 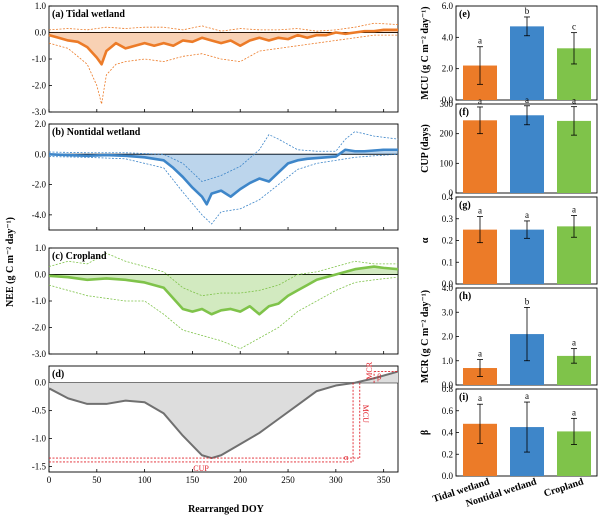 What do you see at coordinates (102, 132) in the screenshot?
I see `panel-title-text: Nontidal wetland` at bounding box center [102, 132].